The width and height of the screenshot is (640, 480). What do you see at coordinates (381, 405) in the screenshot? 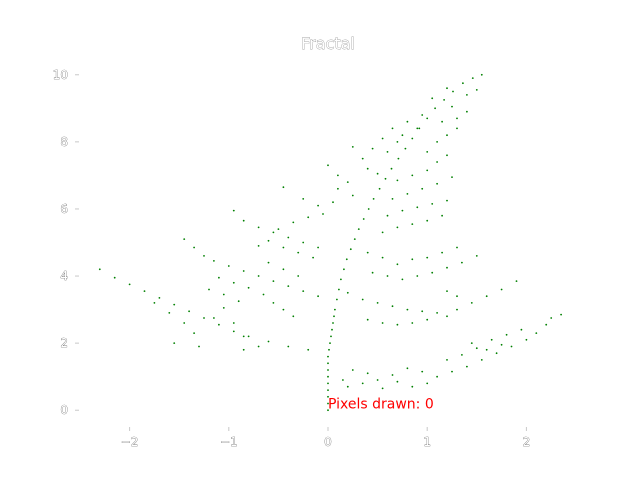
I see `pixels-drawn-label: Pixels drawn: 0` at bounding box center [381, 405].